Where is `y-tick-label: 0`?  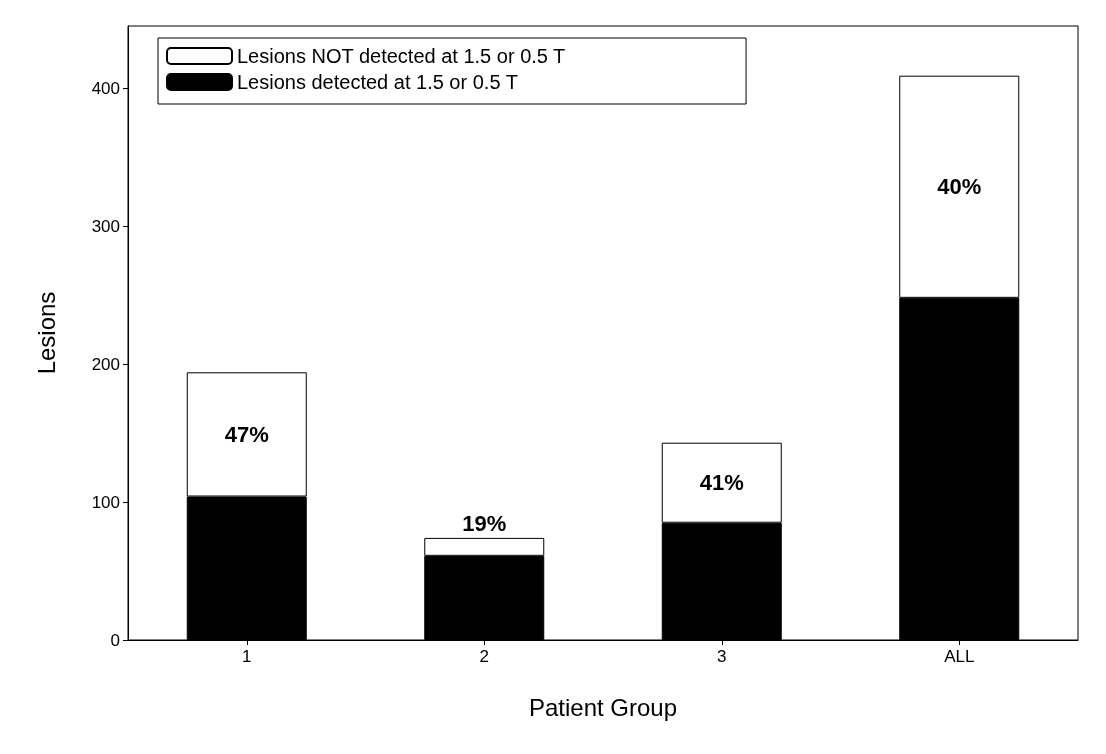 y-tick-label: 0 is located at coordinates (115, 640).